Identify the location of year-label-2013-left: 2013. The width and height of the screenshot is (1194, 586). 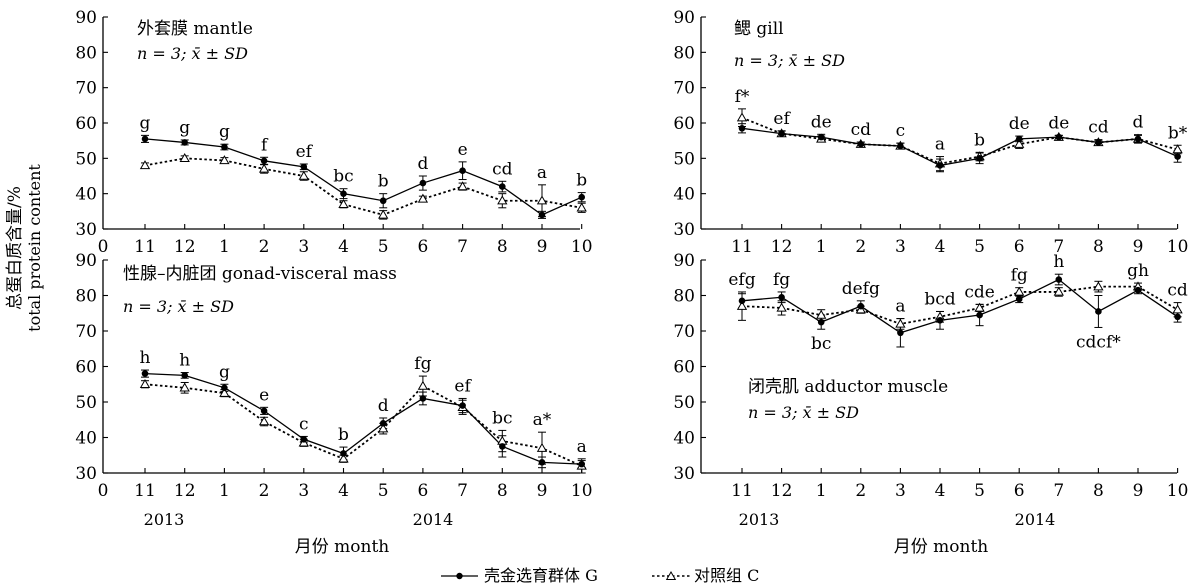
(164, 519).